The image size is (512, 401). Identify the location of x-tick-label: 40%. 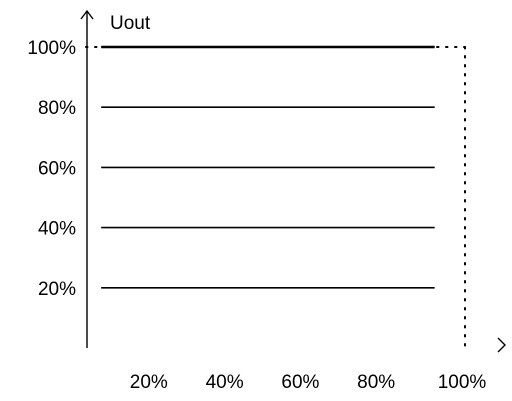
(225, 382).